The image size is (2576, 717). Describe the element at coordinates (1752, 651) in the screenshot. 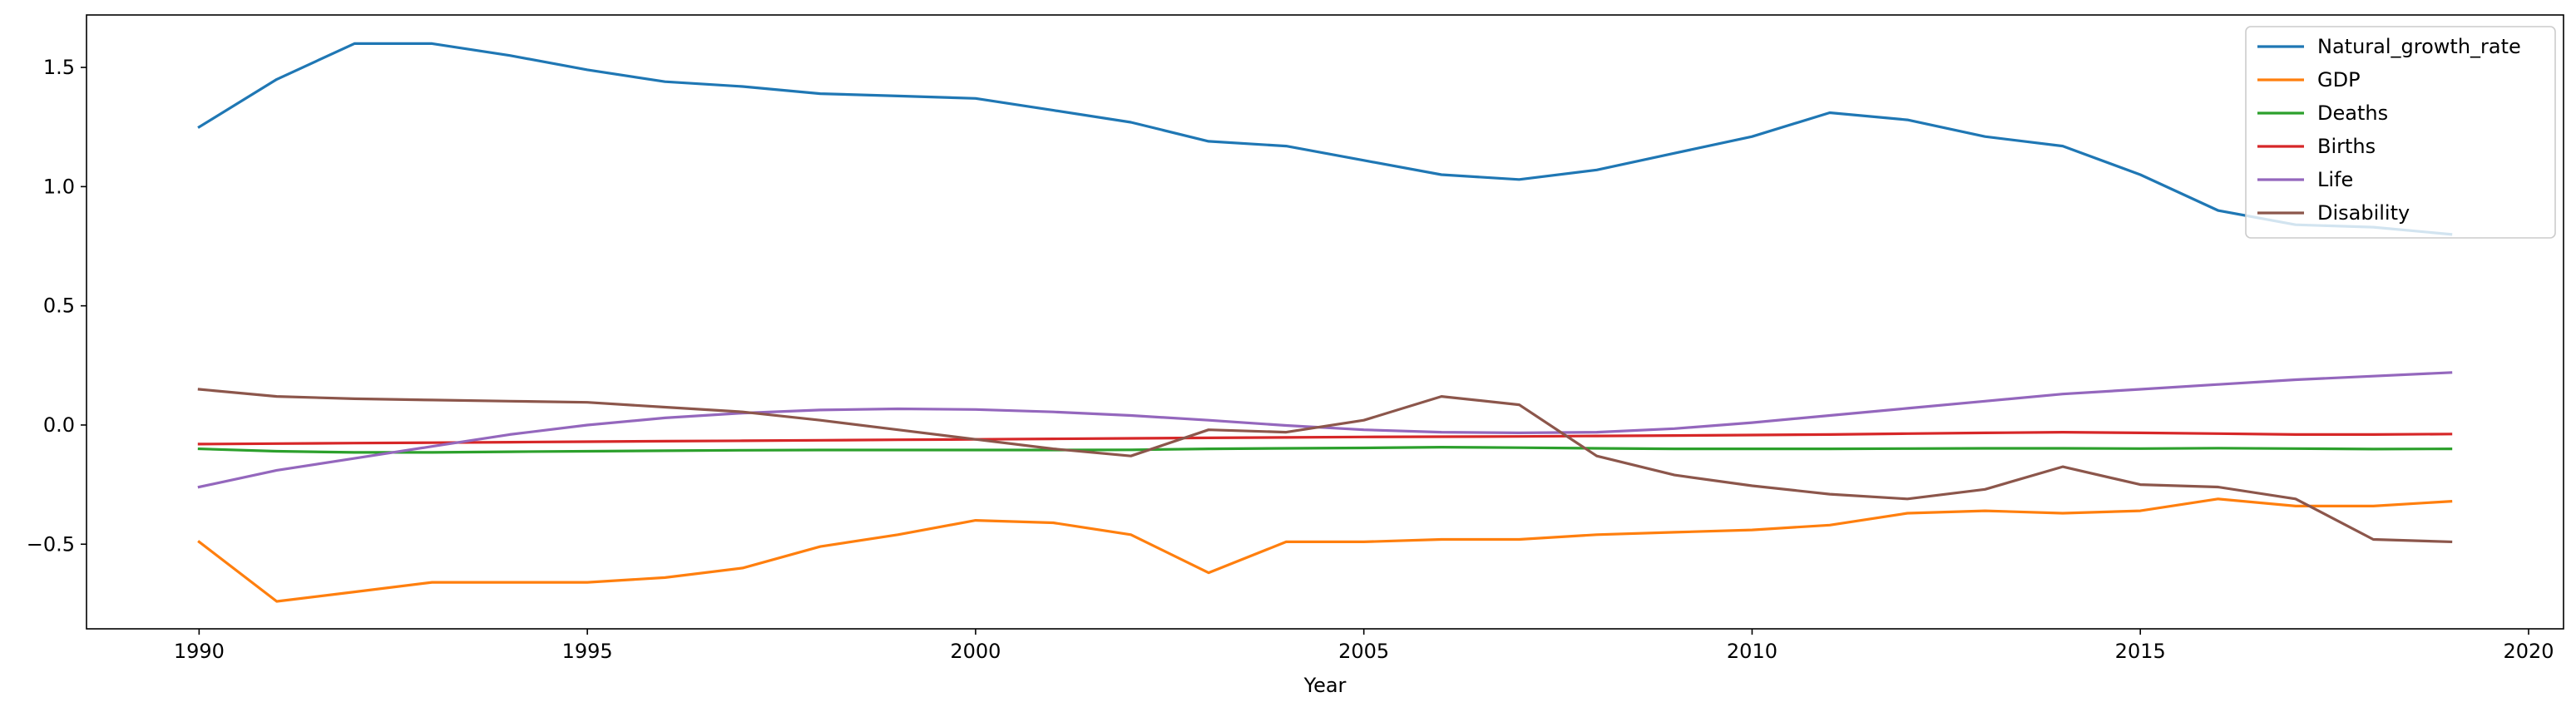

I see `x-tick-label: 2010` at that location.